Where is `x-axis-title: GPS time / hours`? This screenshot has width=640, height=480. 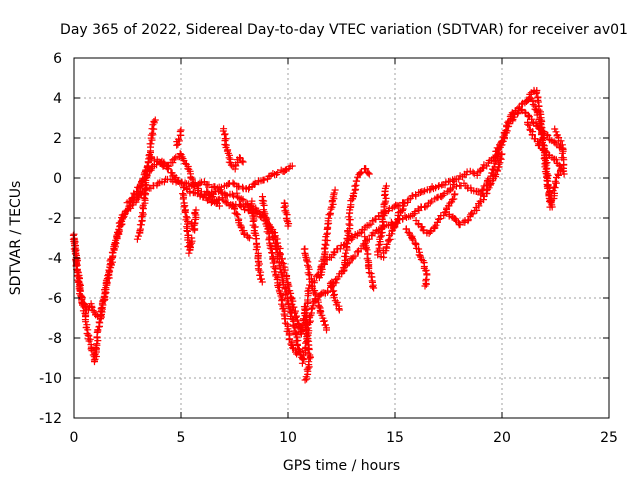 x-axis-title: GPS time / hours is located at coordinates (341, 466).